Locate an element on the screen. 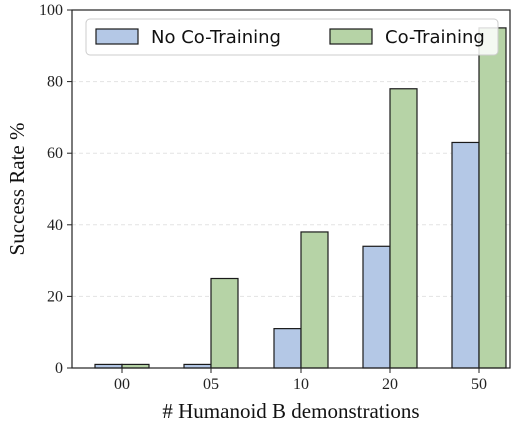 This screenshot has height=425, width=525. legend: No Co-Training Co-Training is located at coordinates (292, 37).